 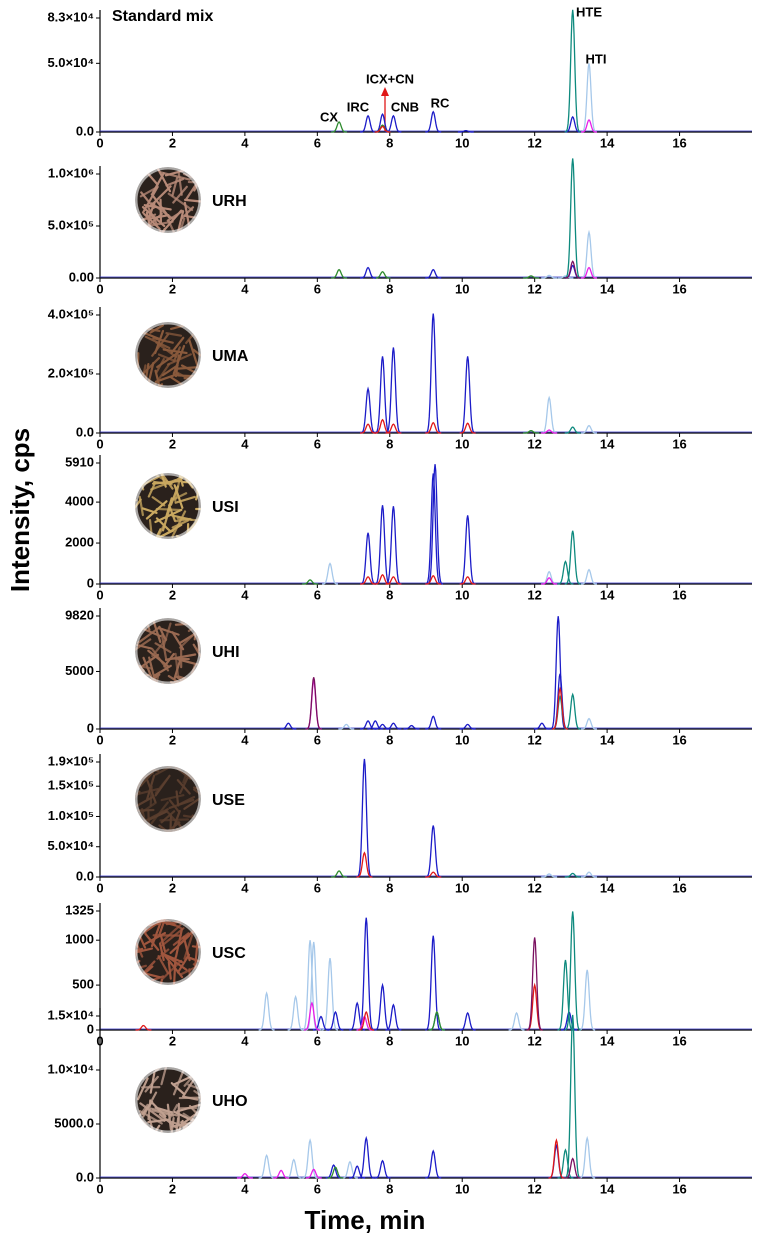 What do you see at coordinates (317, 142) in the screenshot?
I see `x-tick-label: 6` at bounding box center [317, 142].